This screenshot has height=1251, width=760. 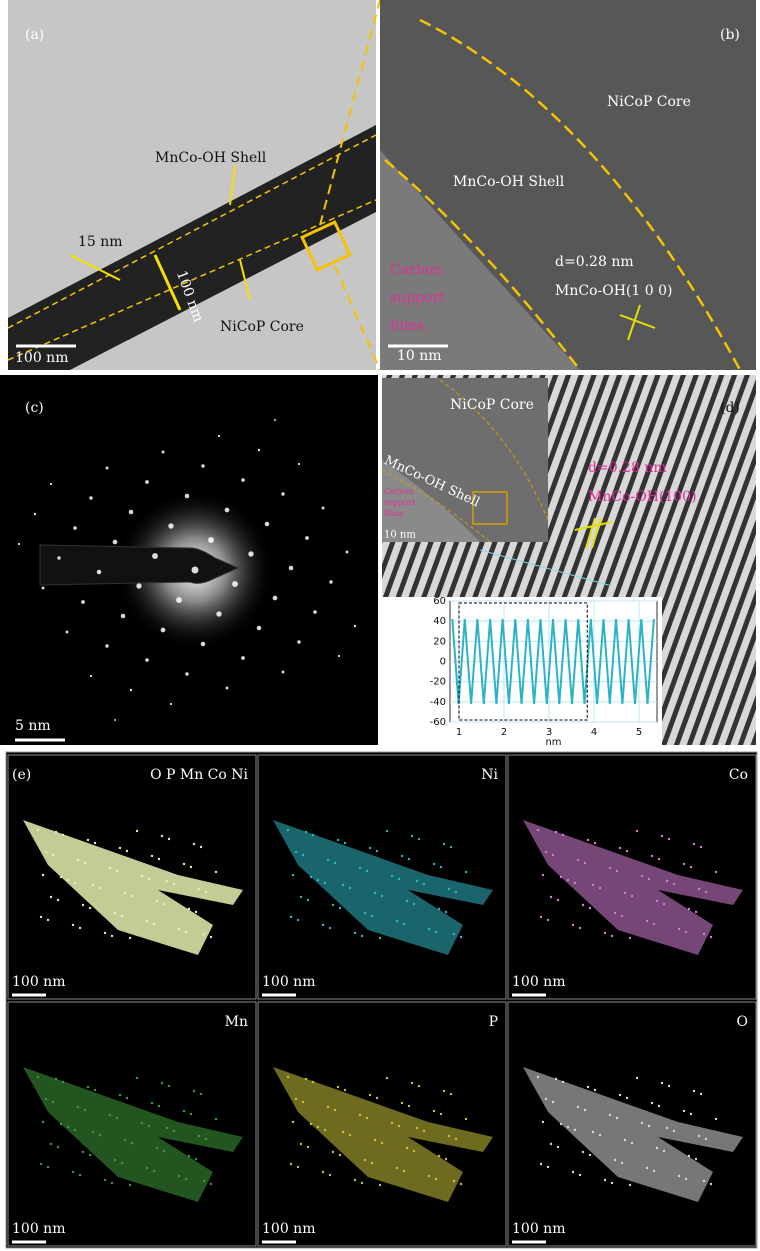 What do you see at coordinates (133, 1134) in the screenshot?
I see `element-map` at bounding box center [133, 1134].